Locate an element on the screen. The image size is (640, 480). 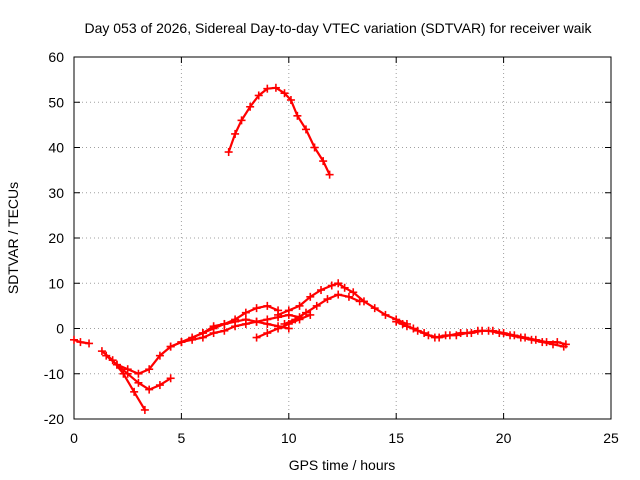
y-tick-label: 30 is located at coordinates (56, 193).